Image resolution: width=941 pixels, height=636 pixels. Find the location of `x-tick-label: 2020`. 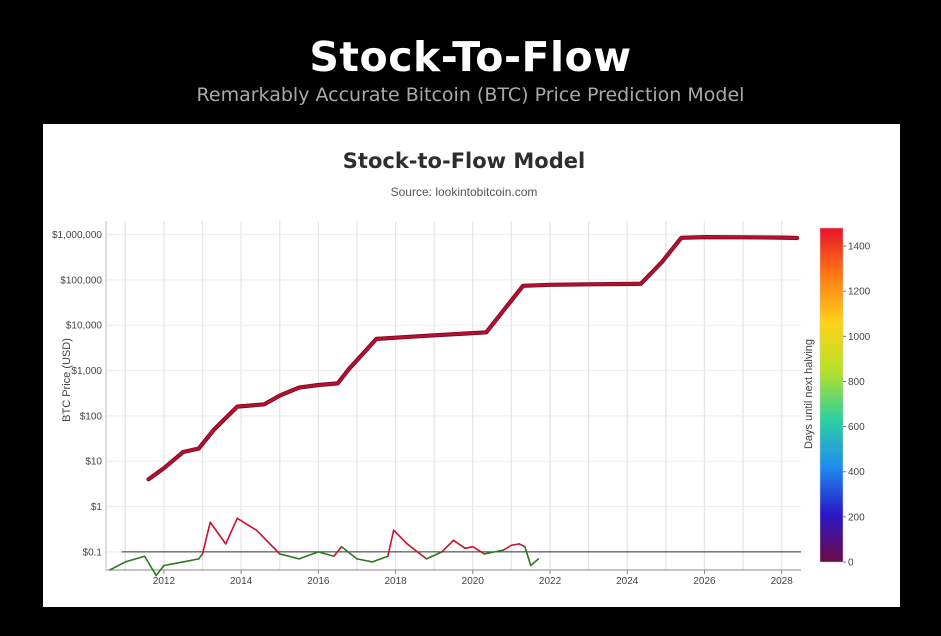

x-tick-label: 2020 is located at coordinates (473, 581).